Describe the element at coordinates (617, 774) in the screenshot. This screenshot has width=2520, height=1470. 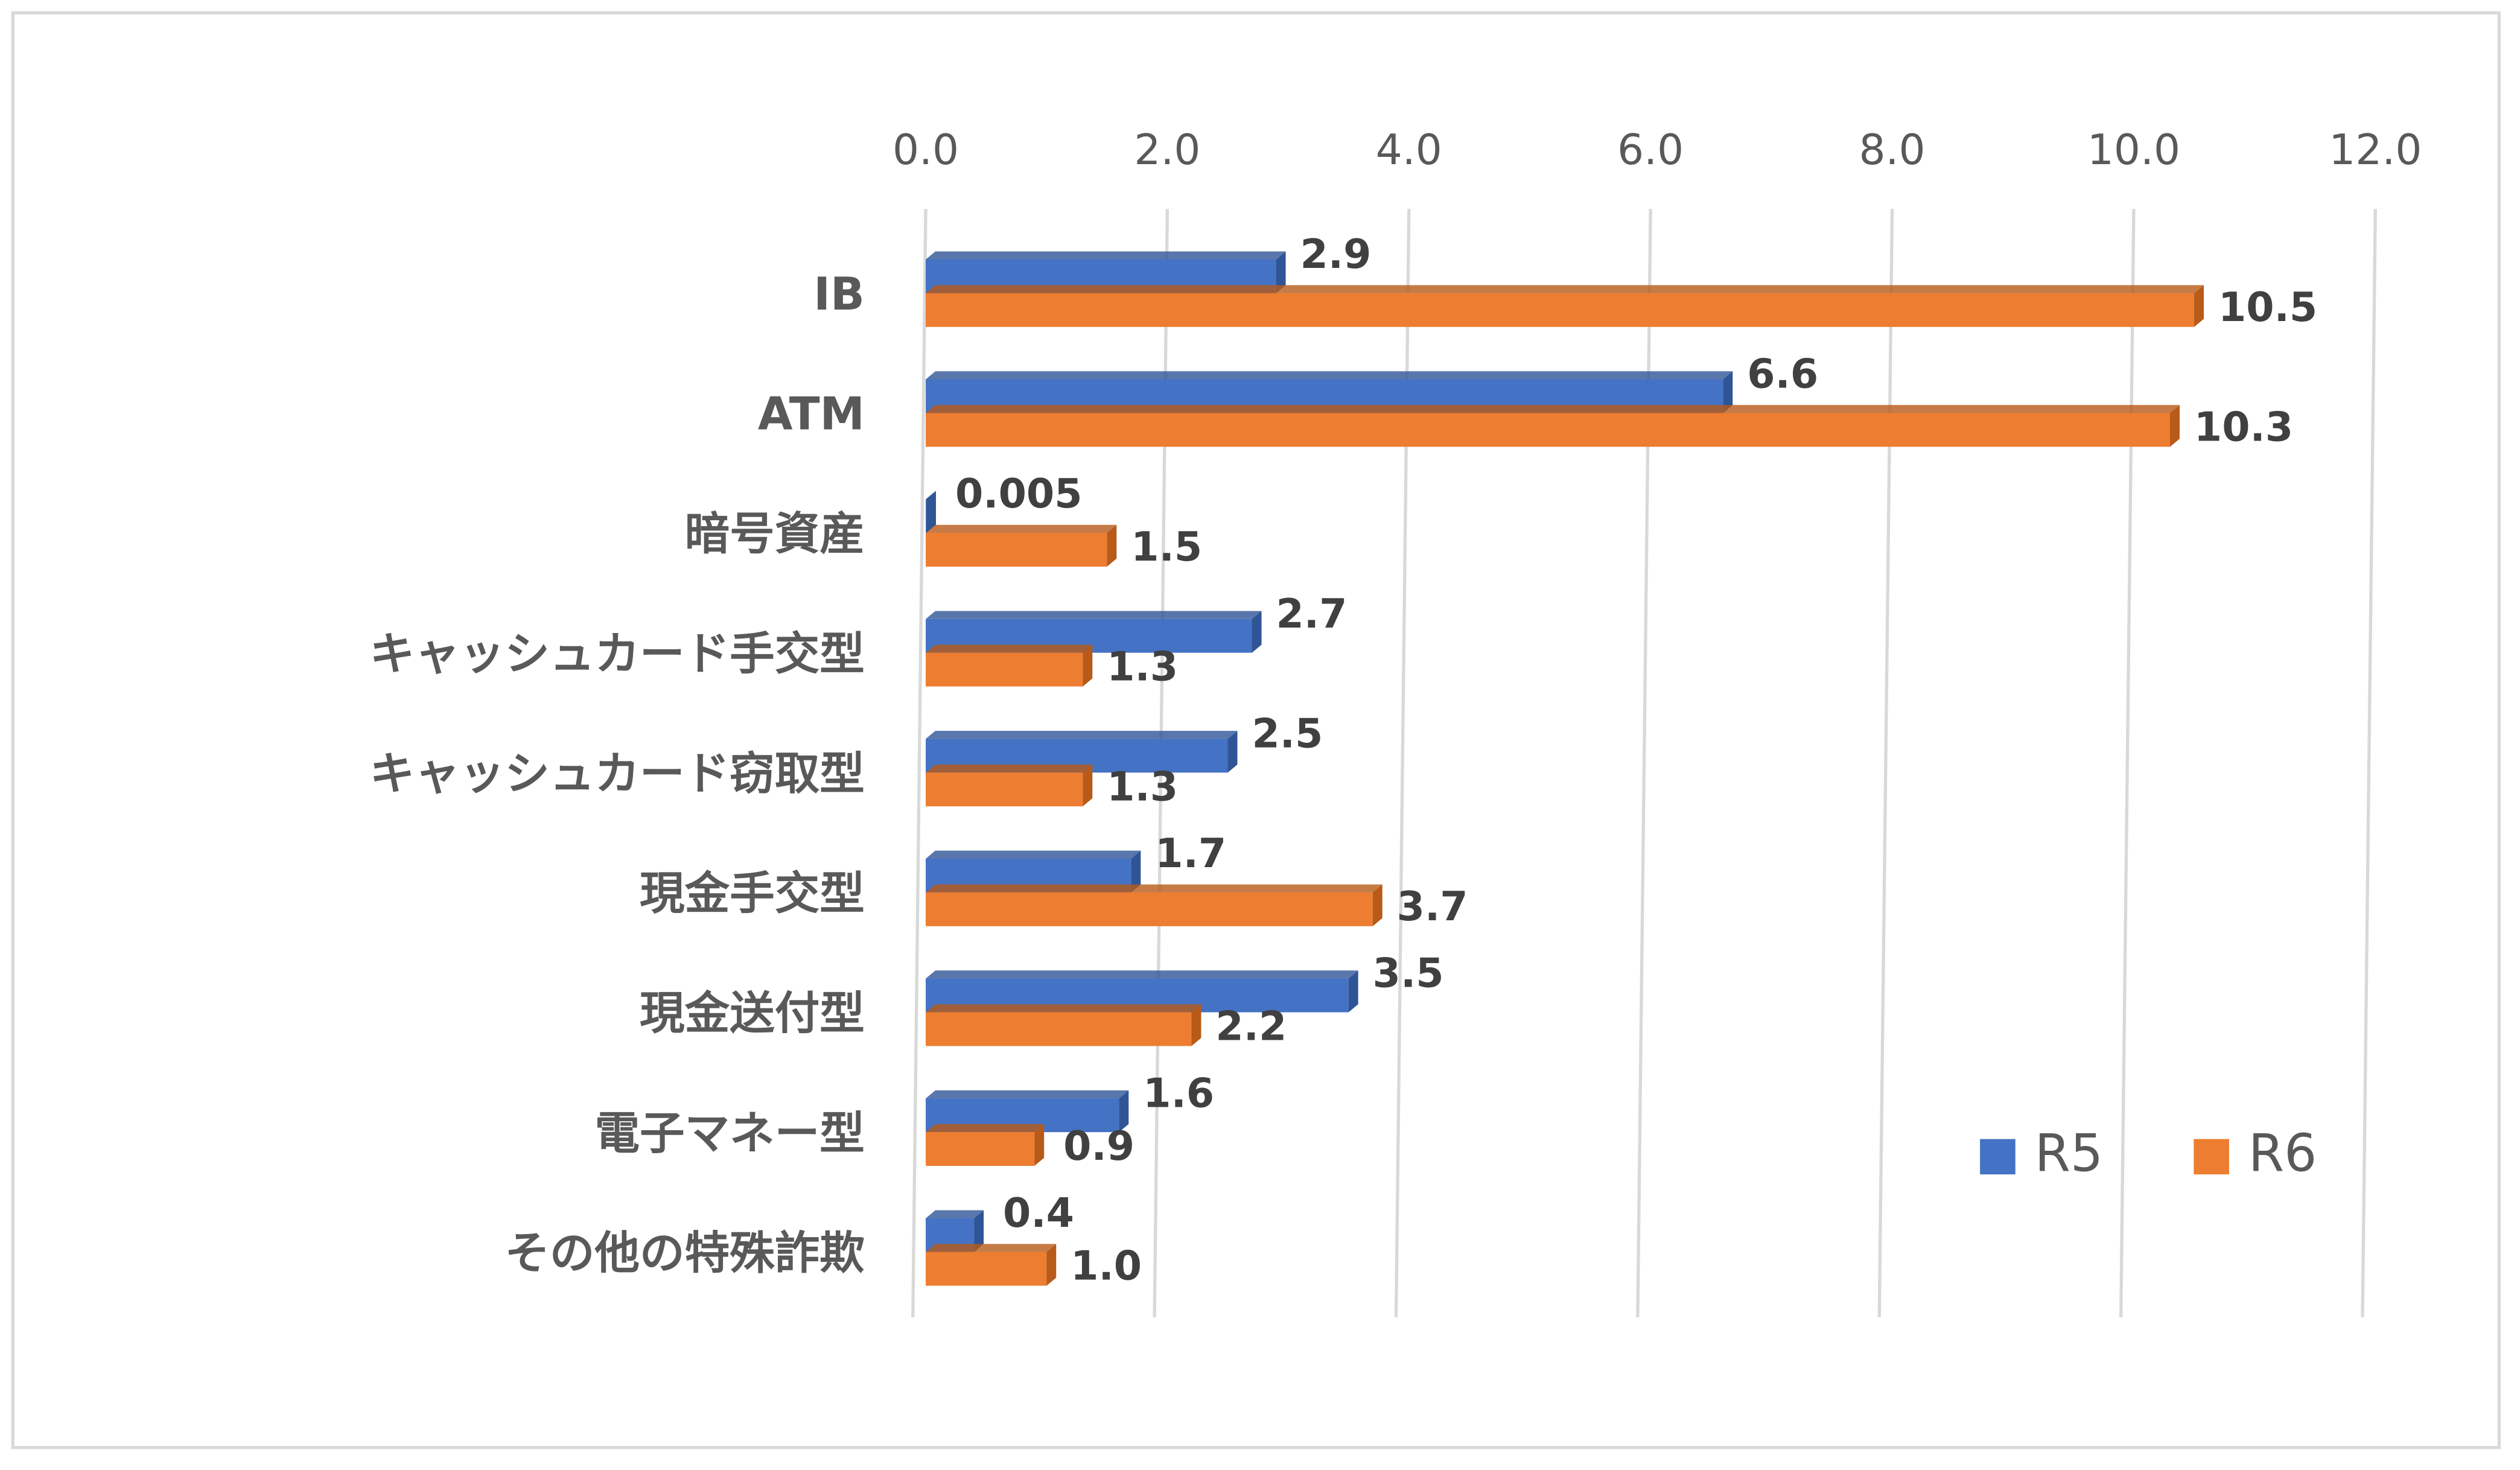
I see `y-tick-label: キャッシュカード窃取型` at that location.